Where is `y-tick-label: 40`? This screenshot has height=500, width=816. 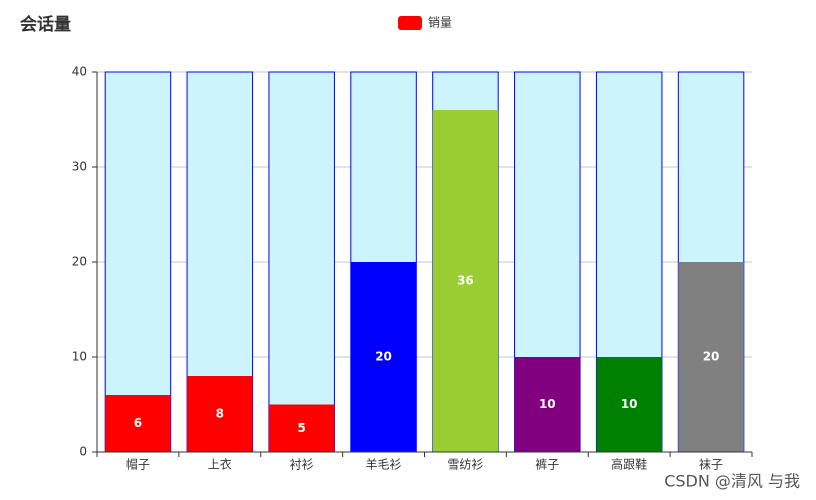
y-tick-label: 40 is located at coordinates (79, 72).